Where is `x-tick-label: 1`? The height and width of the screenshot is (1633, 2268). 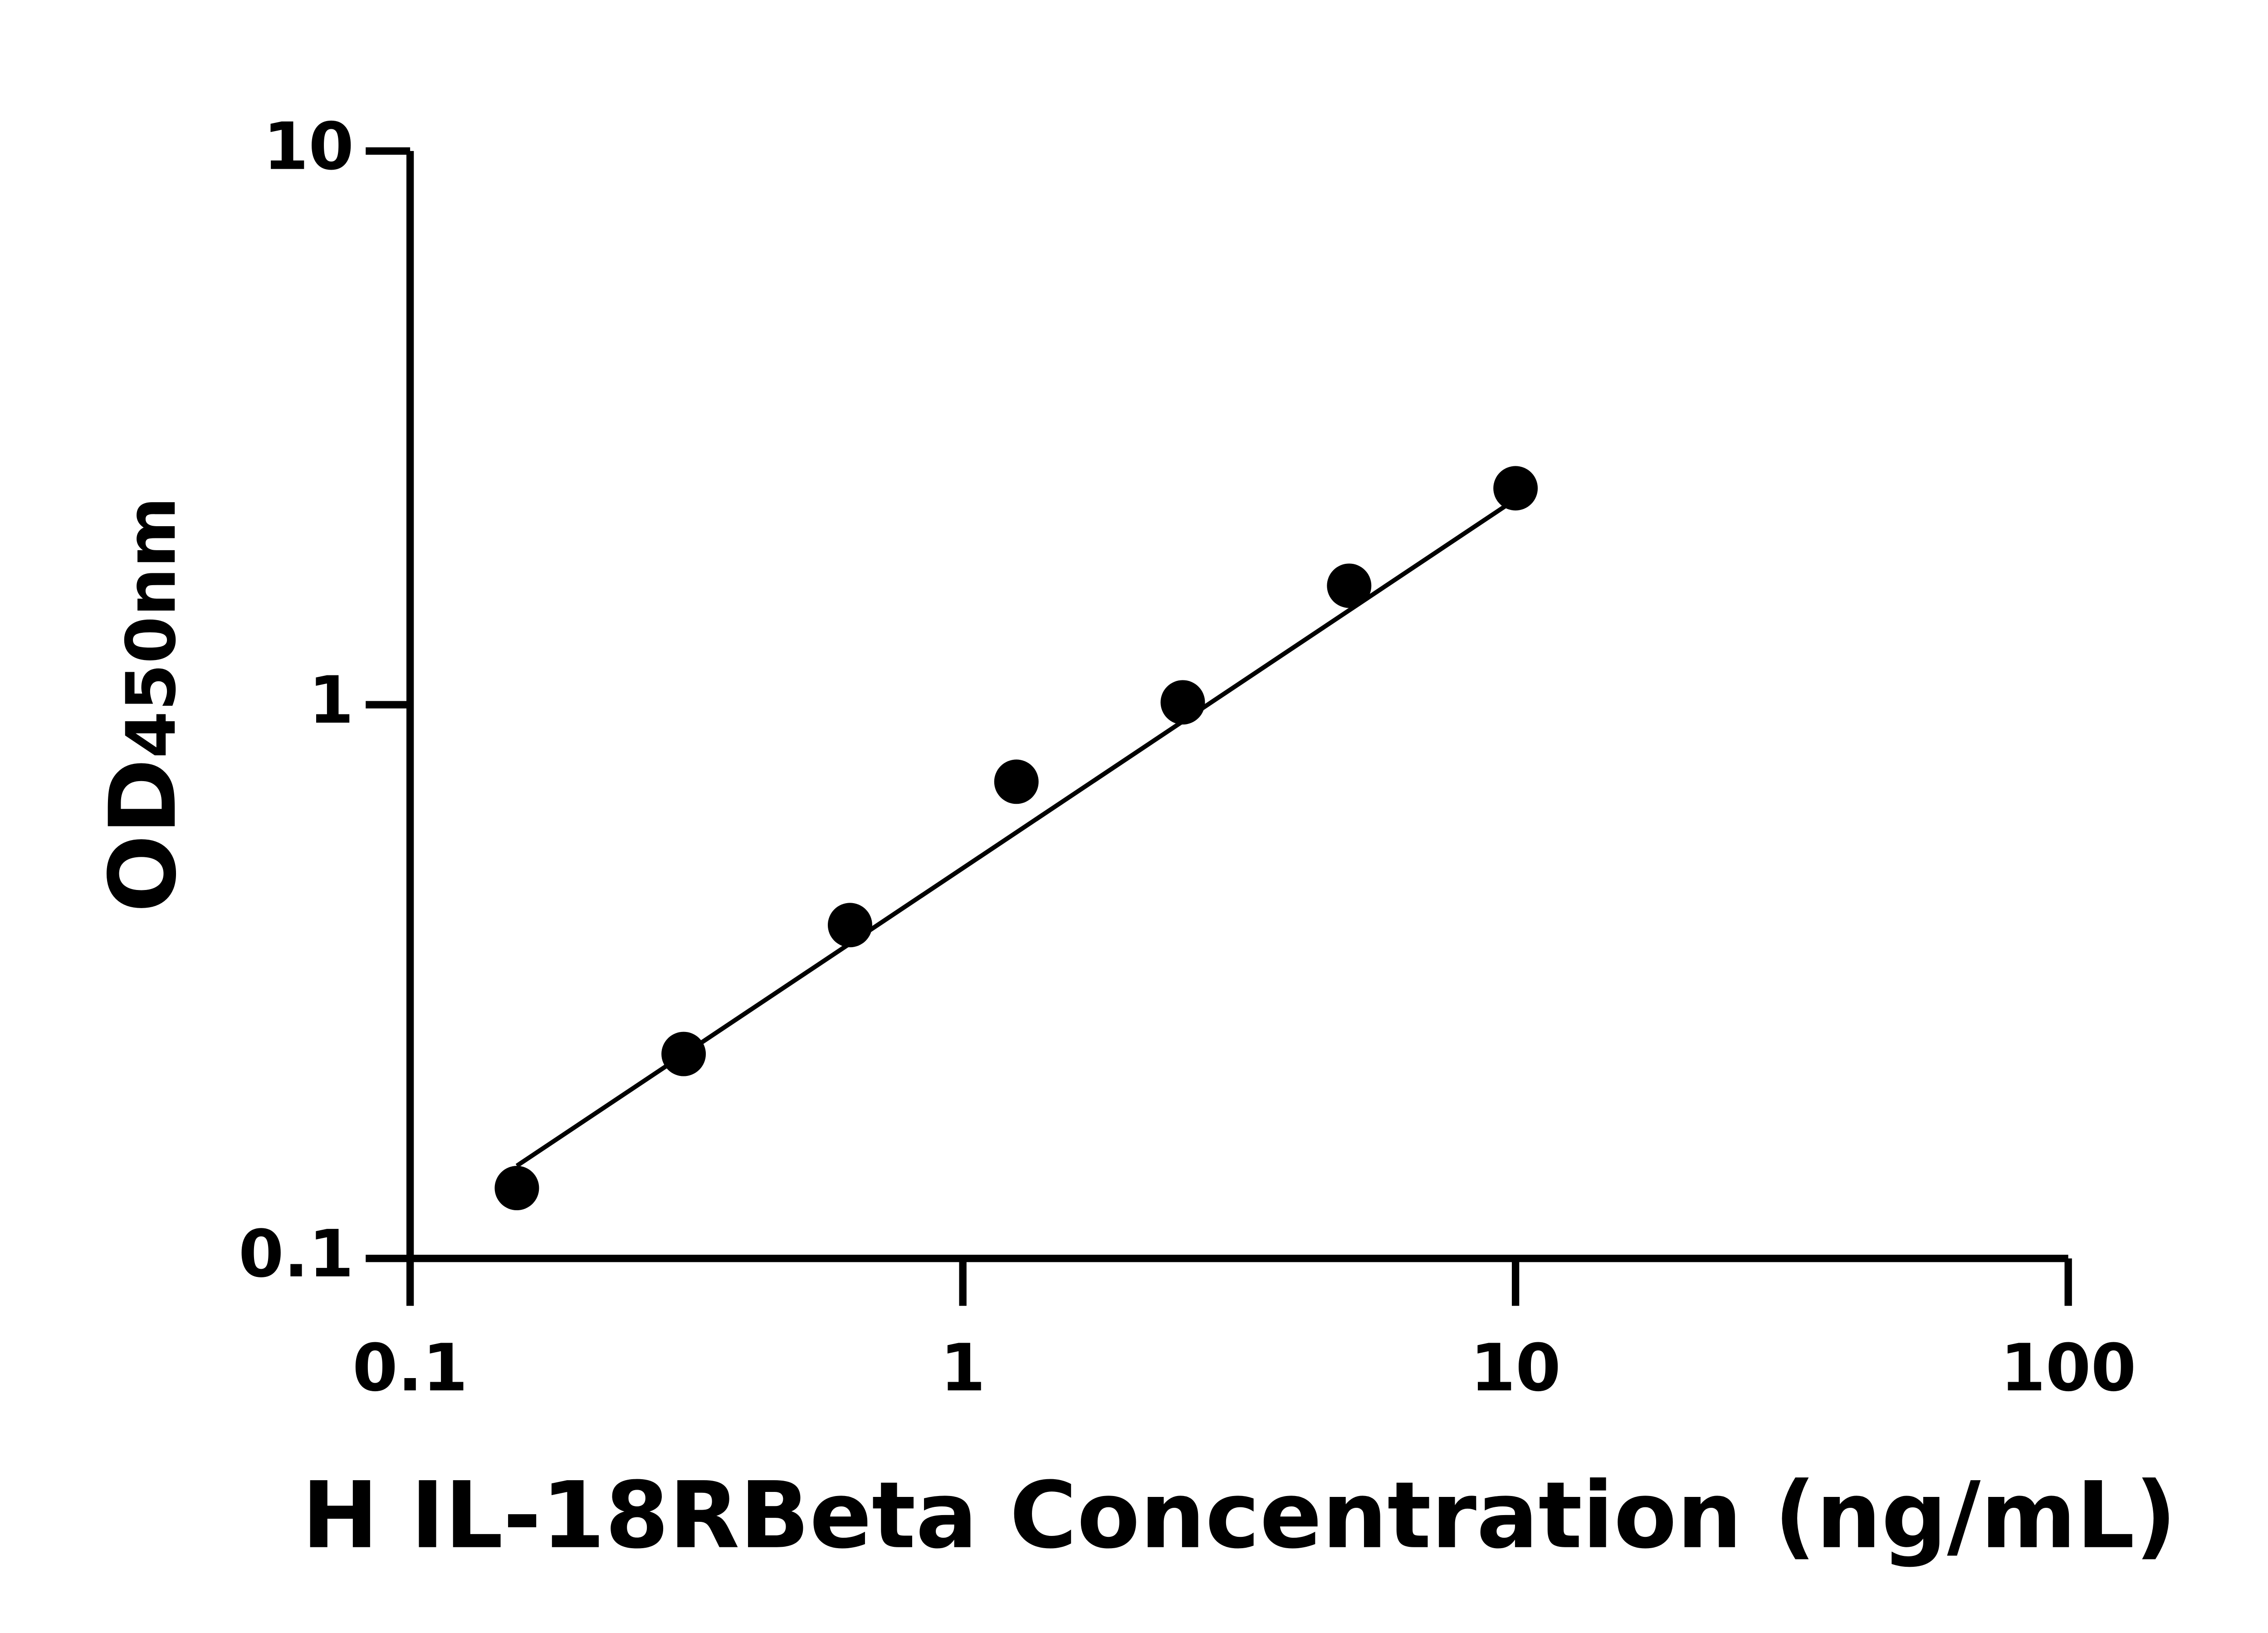
x-tick-label: 1 is located at coordinates (963, 1368).